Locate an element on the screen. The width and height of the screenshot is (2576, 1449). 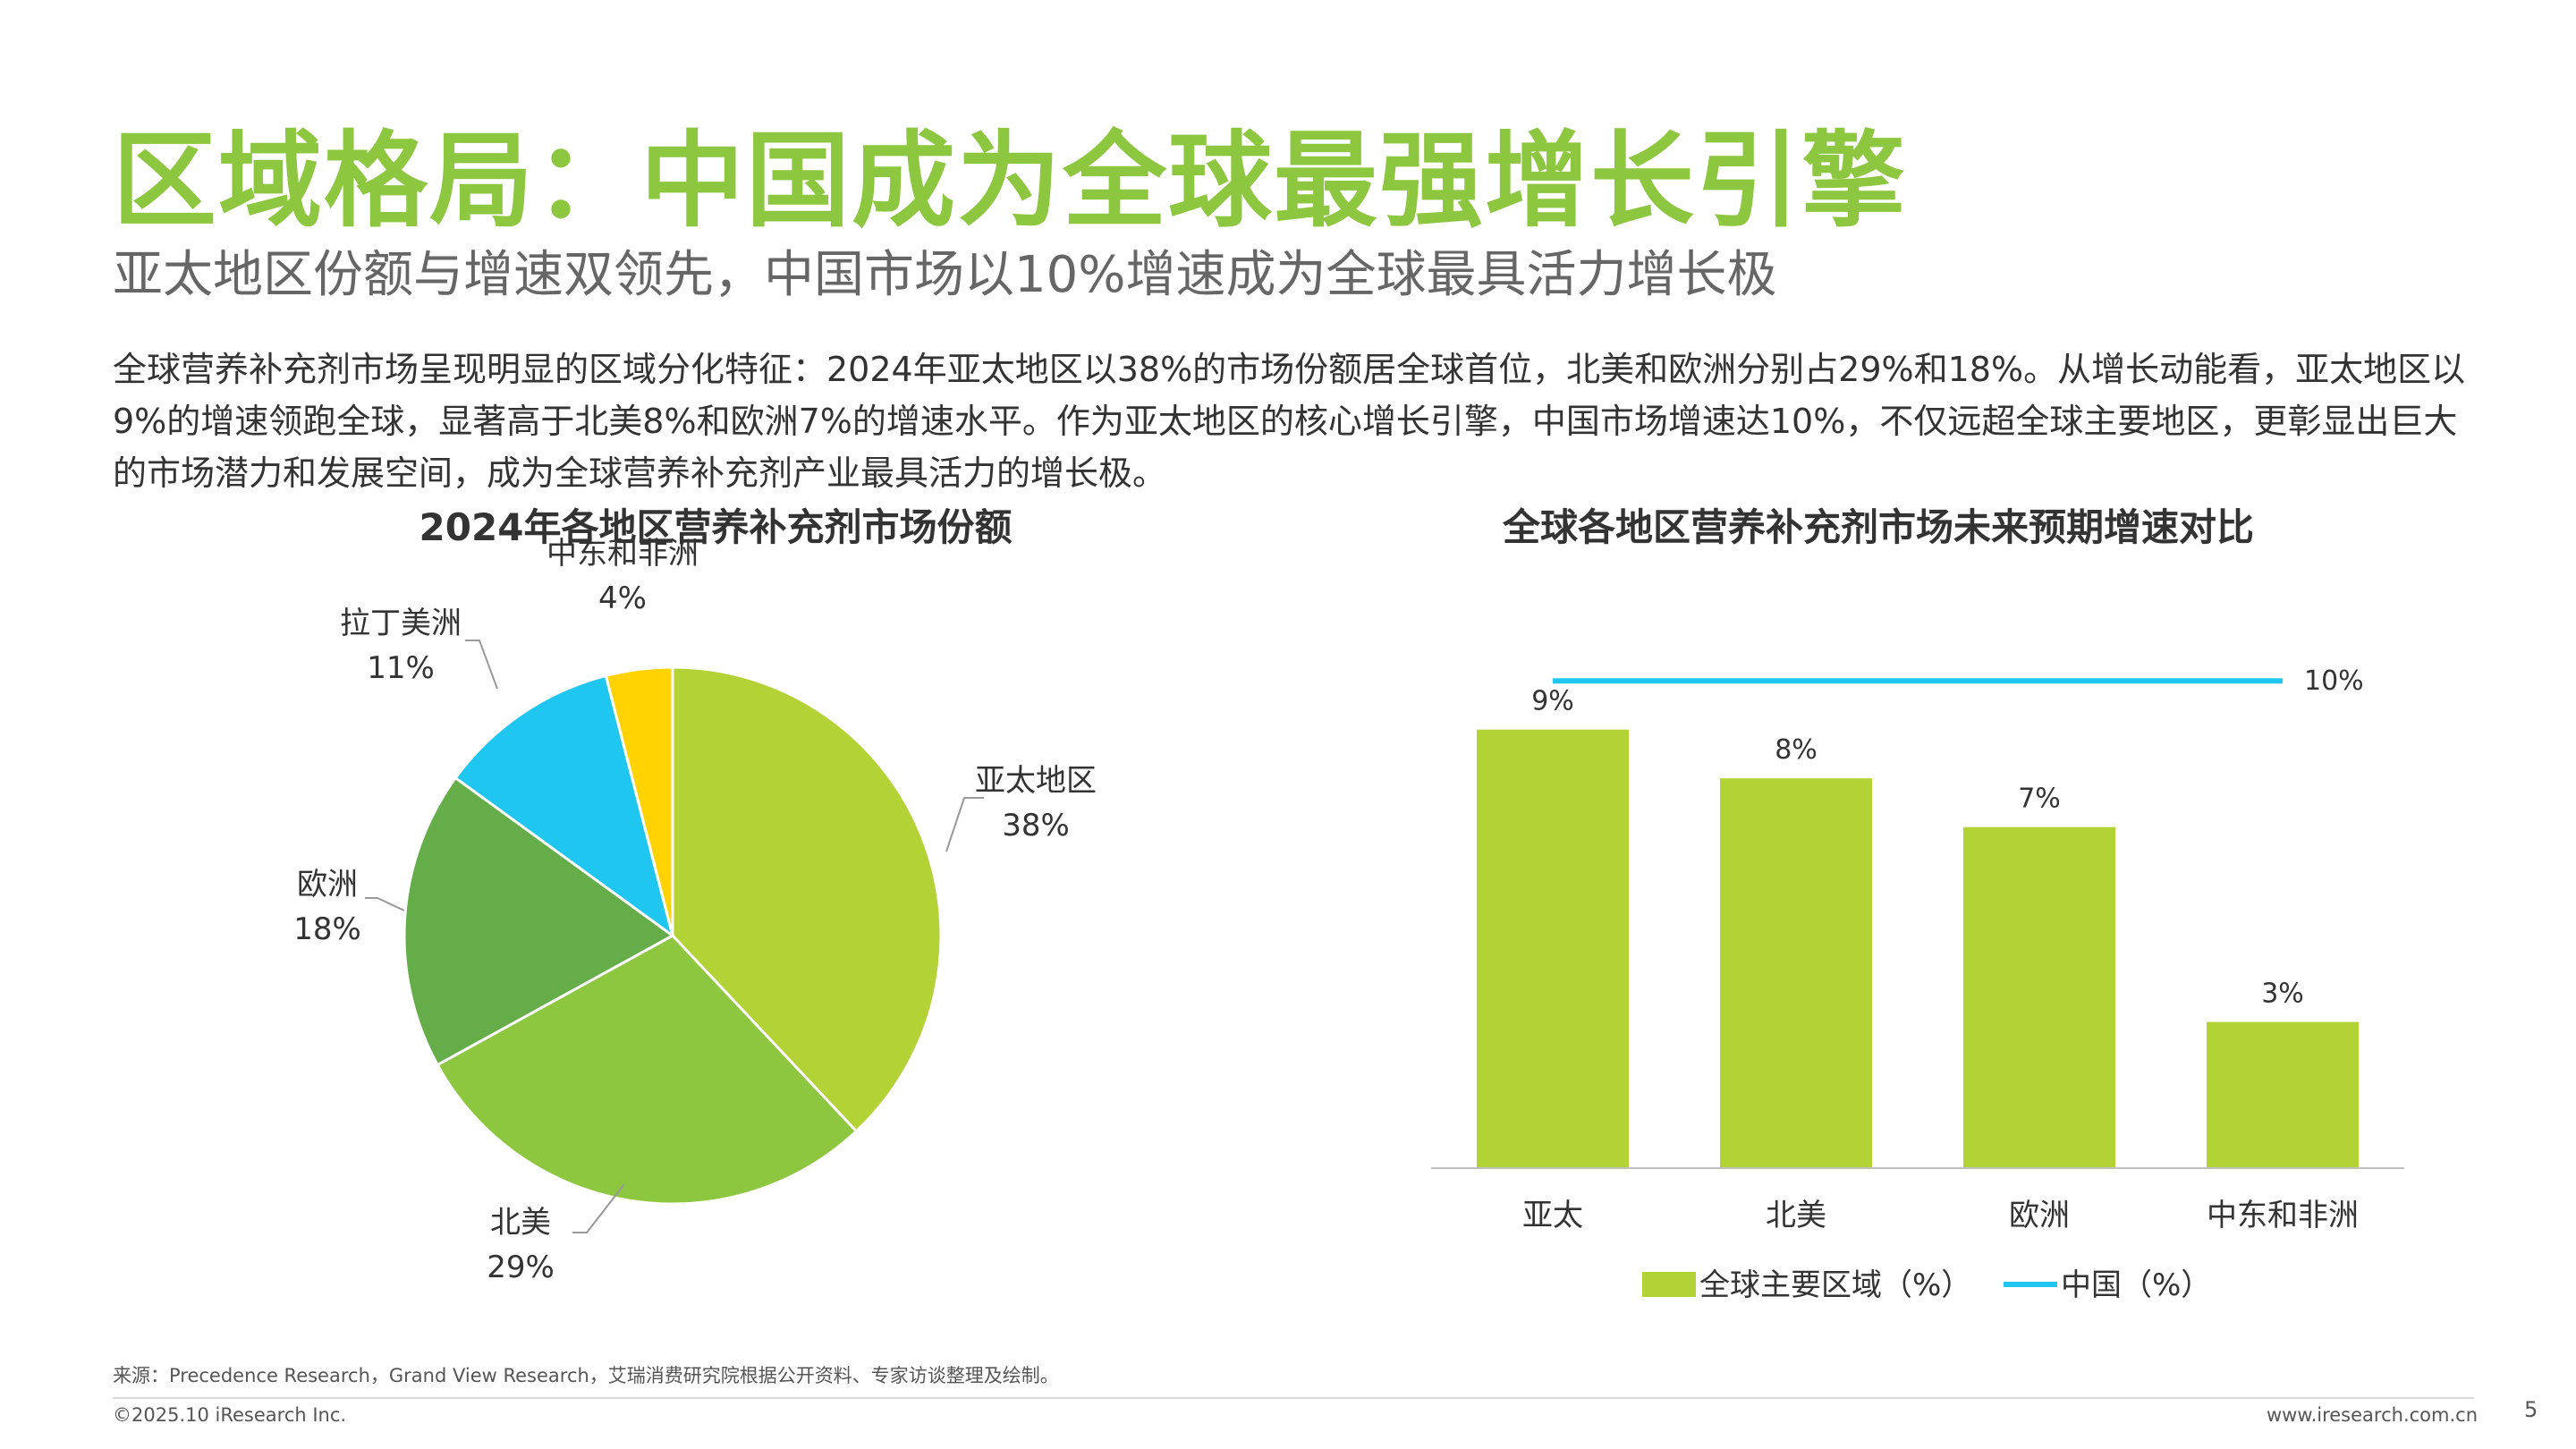
bar-data-label: 7% is located at coordinates (2039, 799).